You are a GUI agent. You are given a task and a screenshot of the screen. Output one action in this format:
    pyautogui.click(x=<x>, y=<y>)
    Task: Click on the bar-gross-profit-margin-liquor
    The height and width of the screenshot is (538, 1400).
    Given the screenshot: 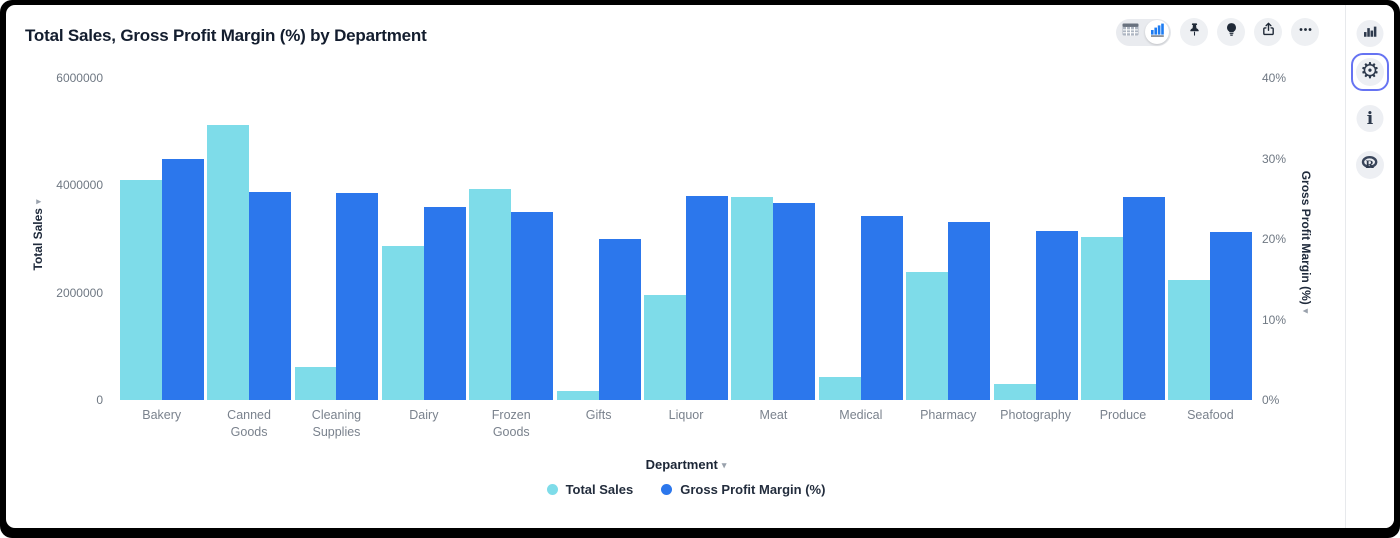 What is the action you would take?
    pyautogui.click(x=707, y=298)
    